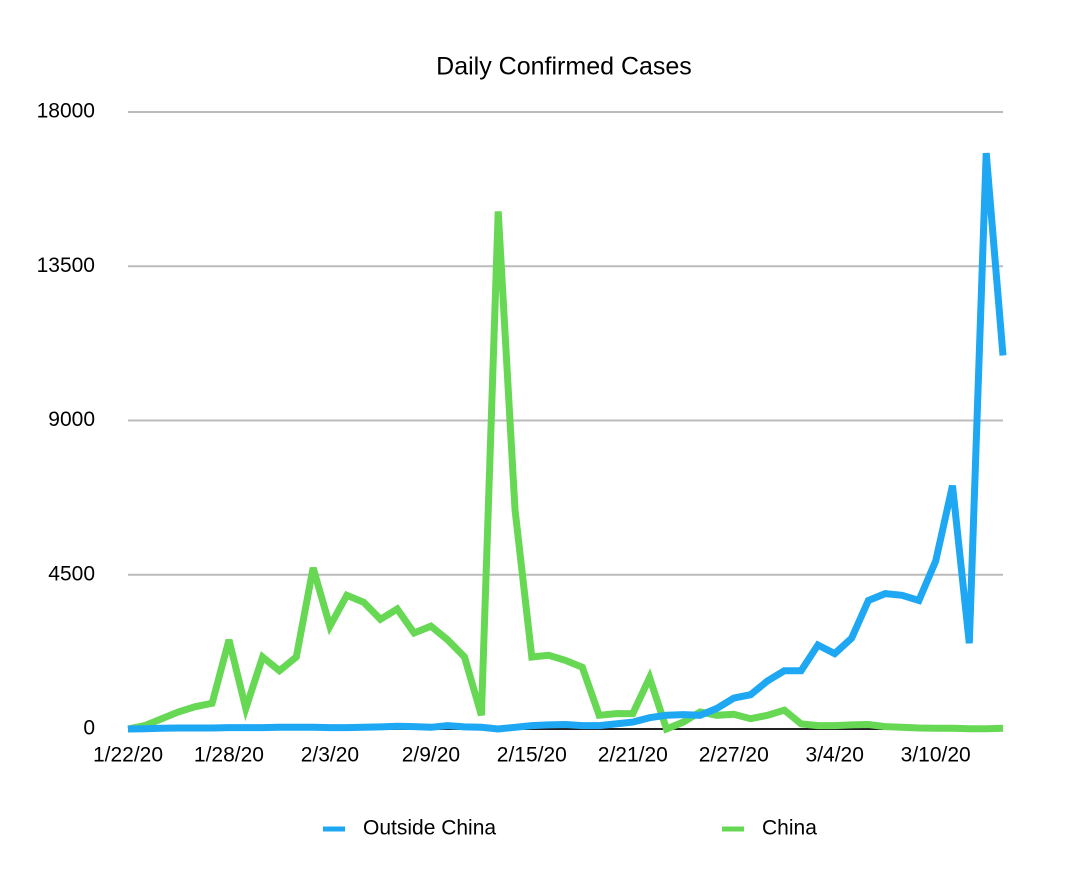 The image size is (1072, 882). What do you see at coordinates (71, 419) in the screenshot?
I see `y-tick-label: 9000` at bounding box center [71, 419].